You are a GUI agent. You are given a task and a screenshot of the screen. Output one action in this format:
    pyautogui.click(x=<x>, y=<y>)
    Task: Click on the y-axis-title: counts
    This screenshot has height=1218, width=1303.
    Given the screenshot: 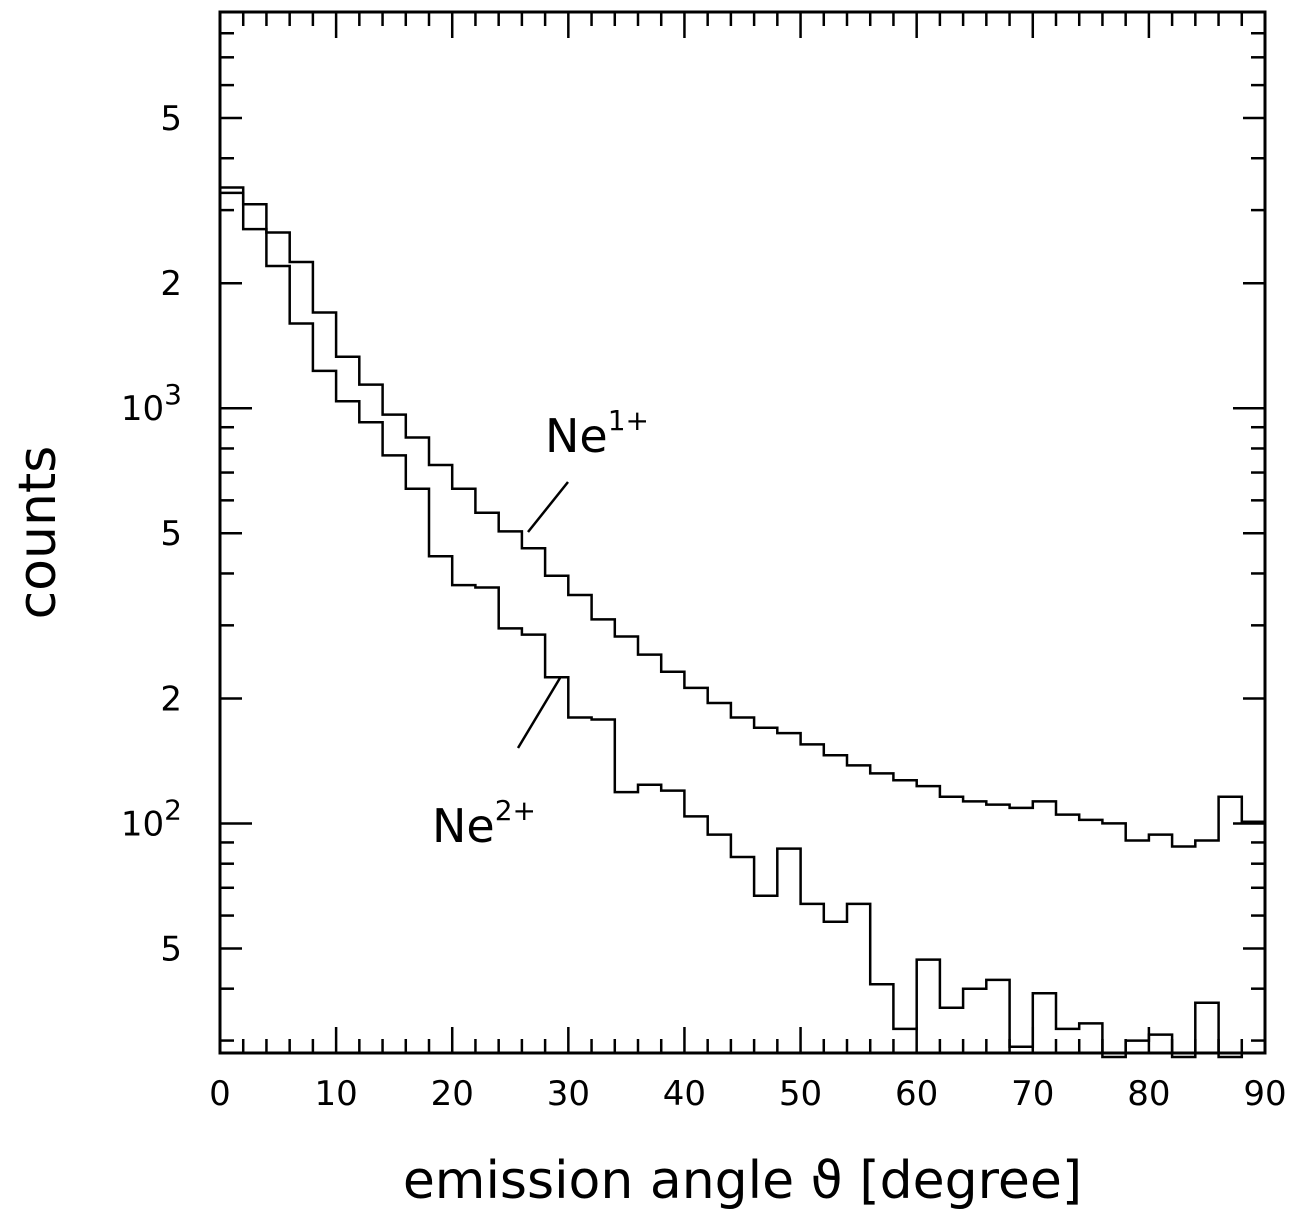 What is the action you would take?
    pyautogui.click(x=38, y=533)
    